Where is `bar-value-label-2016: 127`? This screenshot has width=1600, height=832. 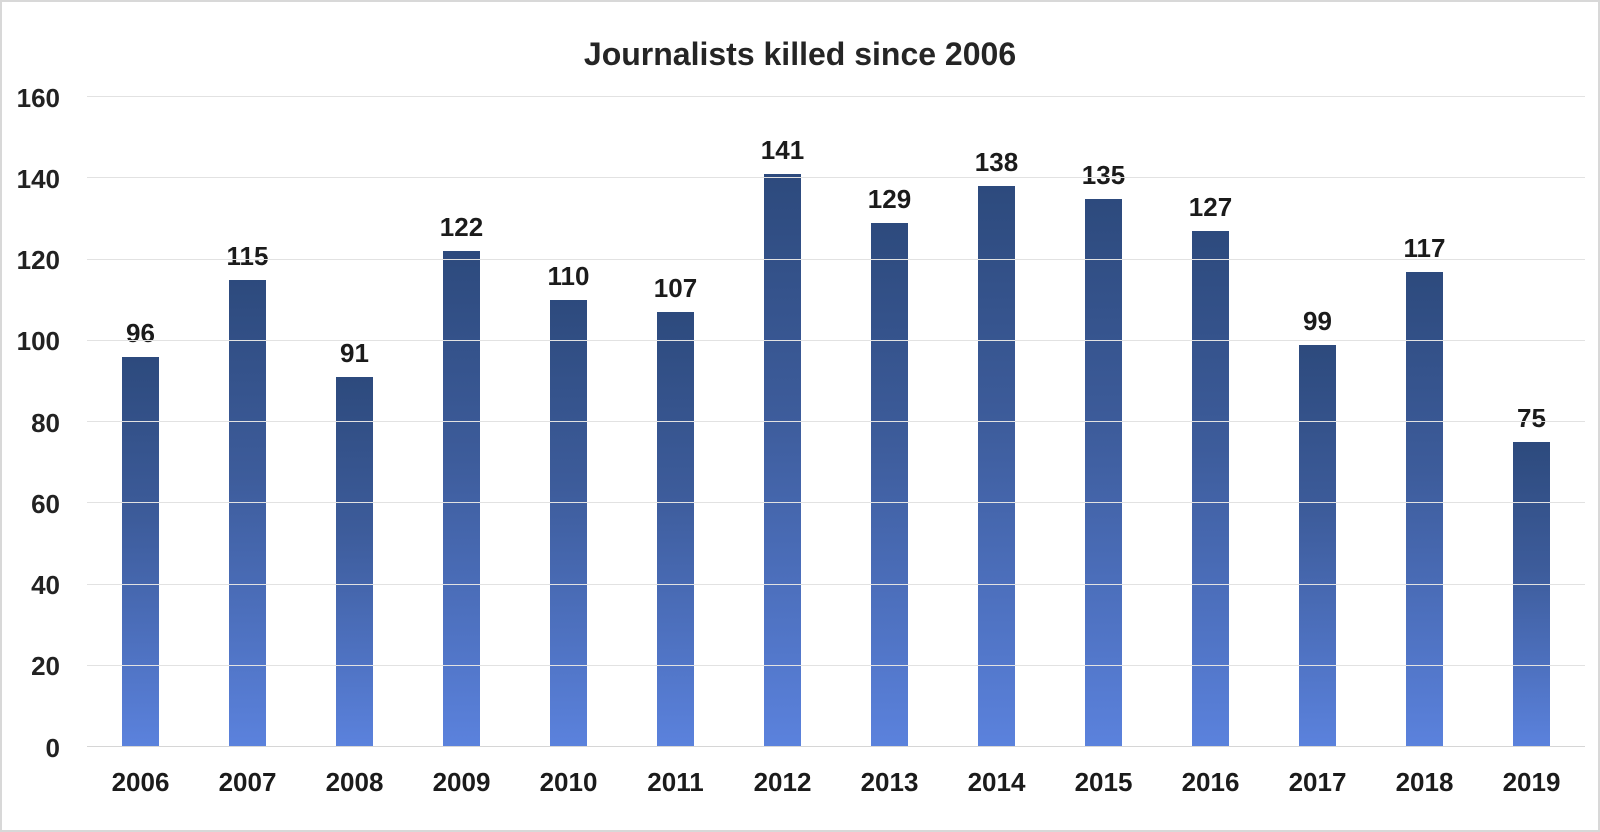 bar-value-label-2016: 127 is located at coordinates (1210, 207).